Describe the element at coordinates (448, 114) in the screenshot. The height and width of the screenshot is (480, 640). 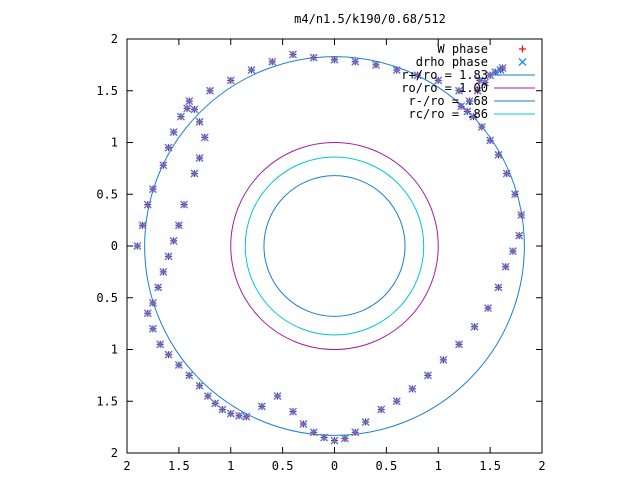
I see `legend-label: rc/ro = .86` at that location.